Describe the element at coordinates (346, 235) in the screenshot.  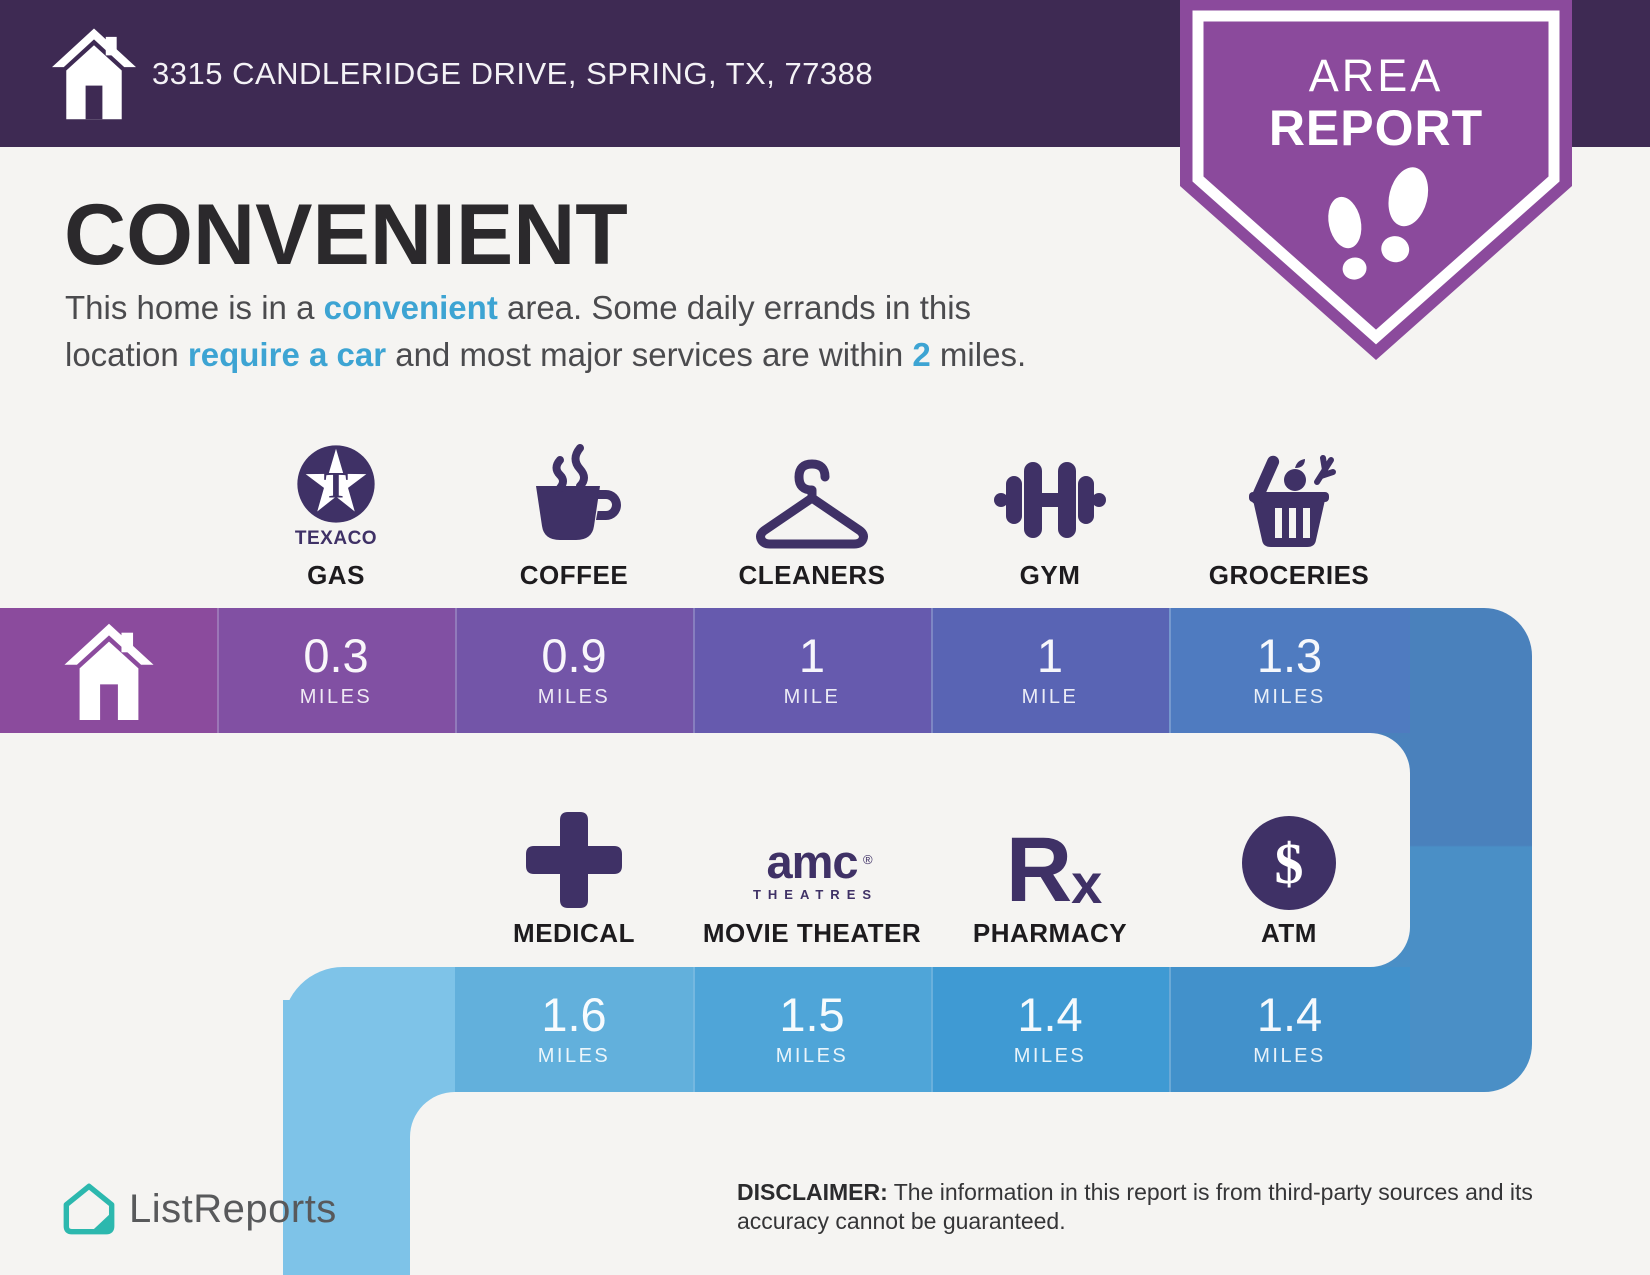
I see `page-title: CONVENIENT` at that location.